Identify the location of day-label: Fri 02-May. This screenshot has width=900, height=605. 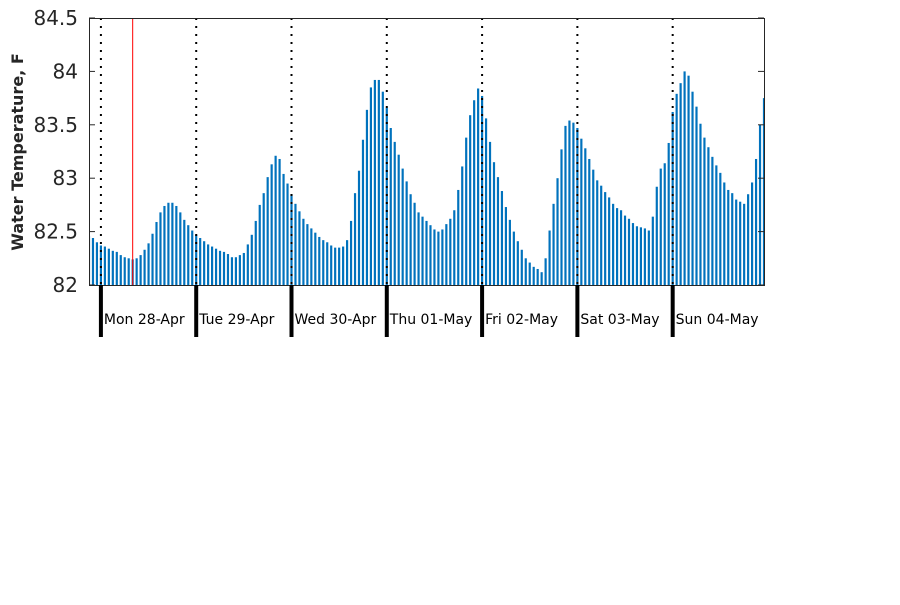
(521, 320).